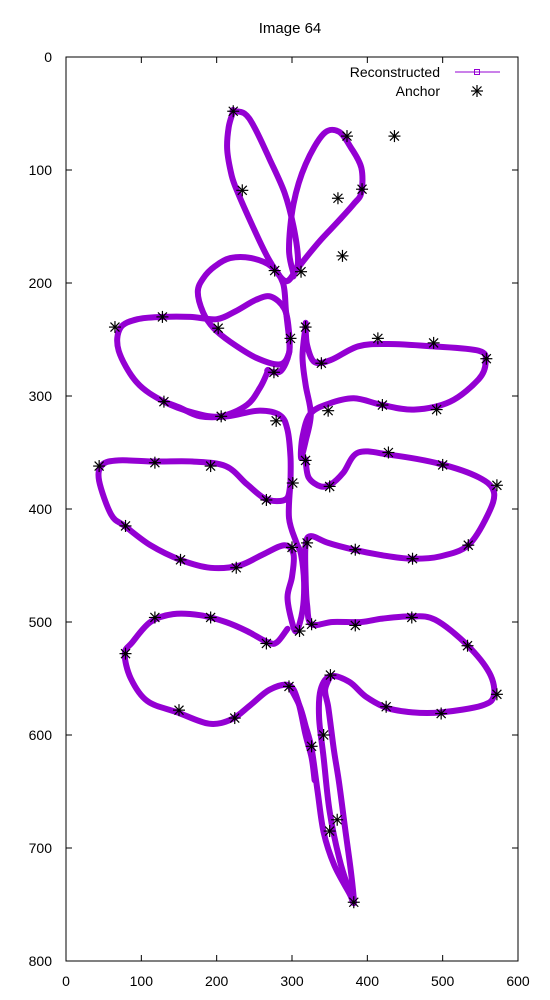 This screenshot has height=1000, width=550. Describe the element at coordinates (41, 735) in the screenshot. I see `y-tick-label: 600` at that location.